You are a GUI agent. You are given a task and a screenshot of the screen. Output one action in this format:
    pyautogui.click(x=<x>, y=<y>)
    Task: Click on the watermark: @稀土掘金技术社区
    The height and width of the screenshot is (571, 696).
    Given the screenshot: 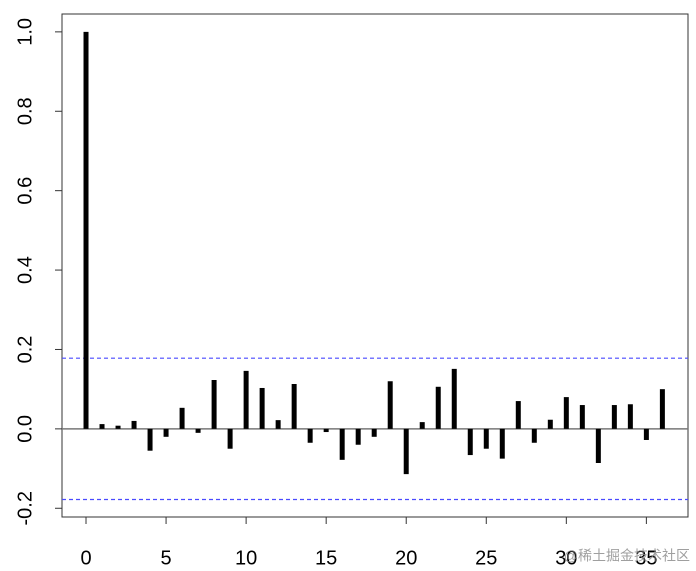 What is the action you would take?
    pyautogui.click(x=627, y=556)
    